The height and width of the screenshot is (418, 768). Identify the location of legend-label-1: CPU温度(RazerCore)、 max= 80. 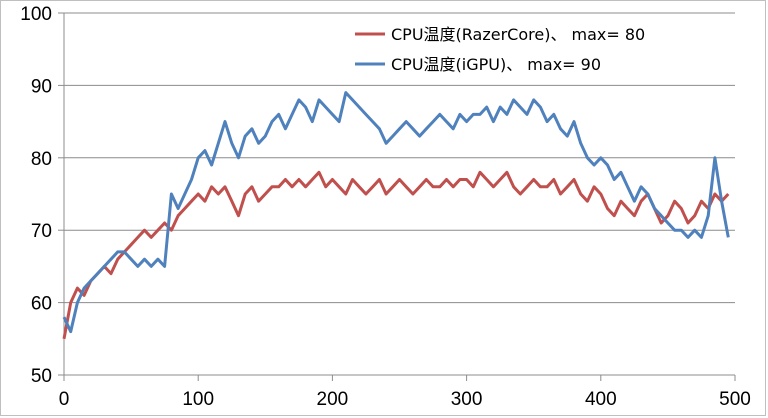
(518, 34).